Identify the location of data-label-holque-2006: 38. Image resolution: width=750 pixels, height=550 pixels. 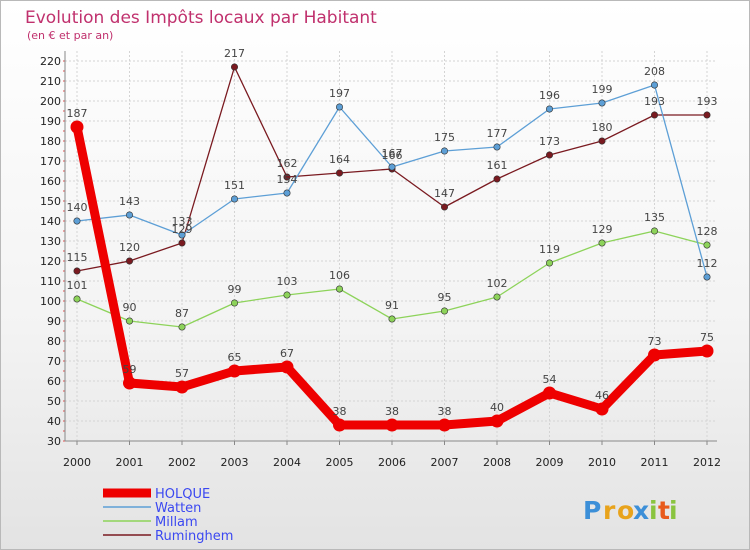
(392, 411).